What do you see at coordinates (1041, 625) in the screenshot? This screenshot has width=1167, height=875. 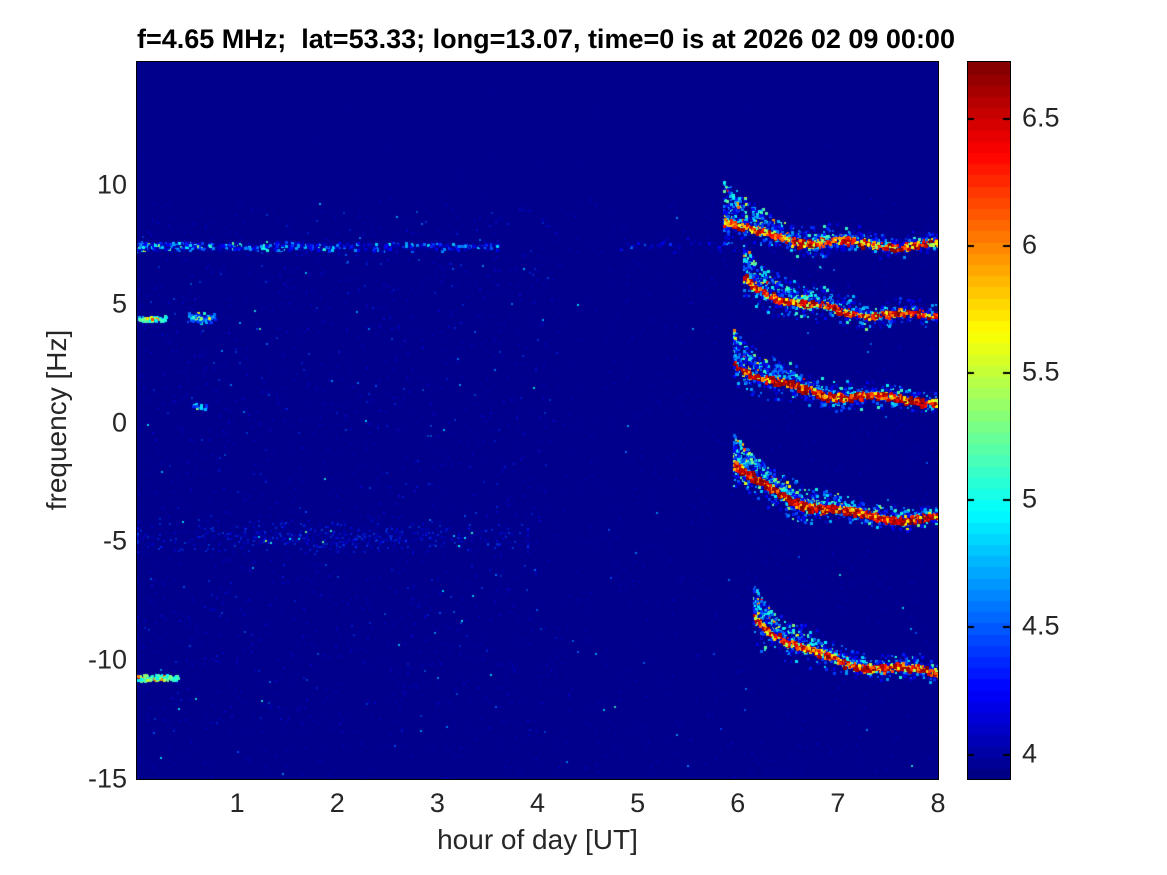 I see `colorbar-tick-label: 4.5` at bounding box center [1041, 625].